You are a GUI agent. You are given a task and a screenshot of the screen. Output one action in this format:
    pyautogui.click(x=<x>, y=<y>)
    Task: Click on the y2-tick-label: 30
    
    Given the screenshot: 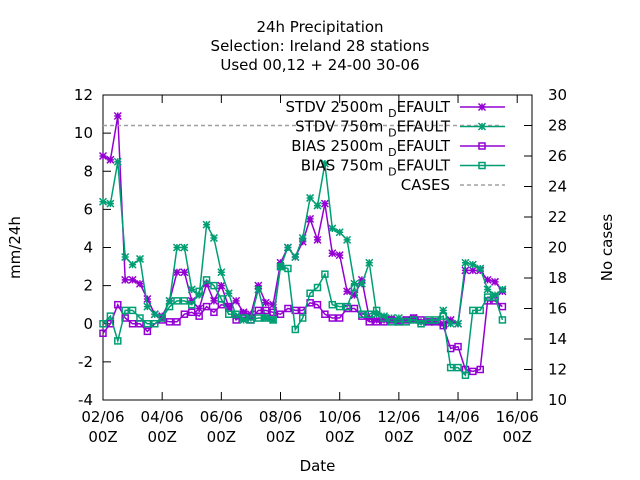 What is the action you would take?
    pyautogui.click(x=557, y=95)
    